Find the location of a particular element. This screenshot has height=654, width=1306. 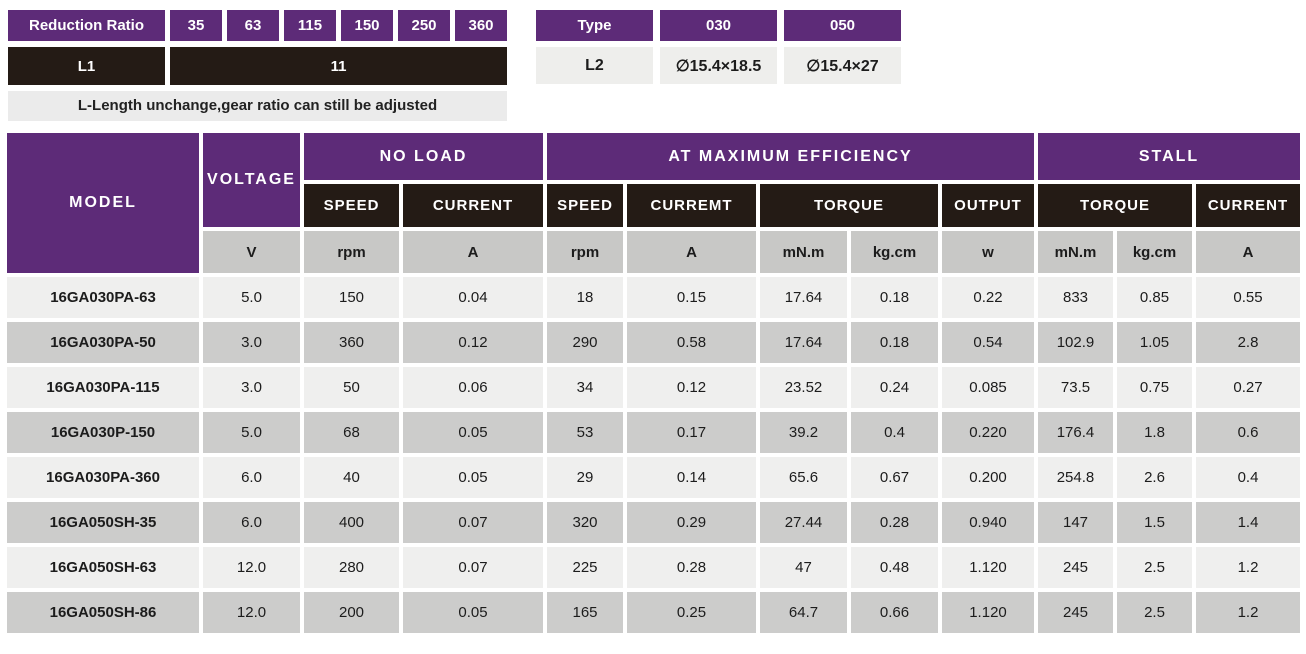

value-cell: 360 is located at coordinates (351, 342).